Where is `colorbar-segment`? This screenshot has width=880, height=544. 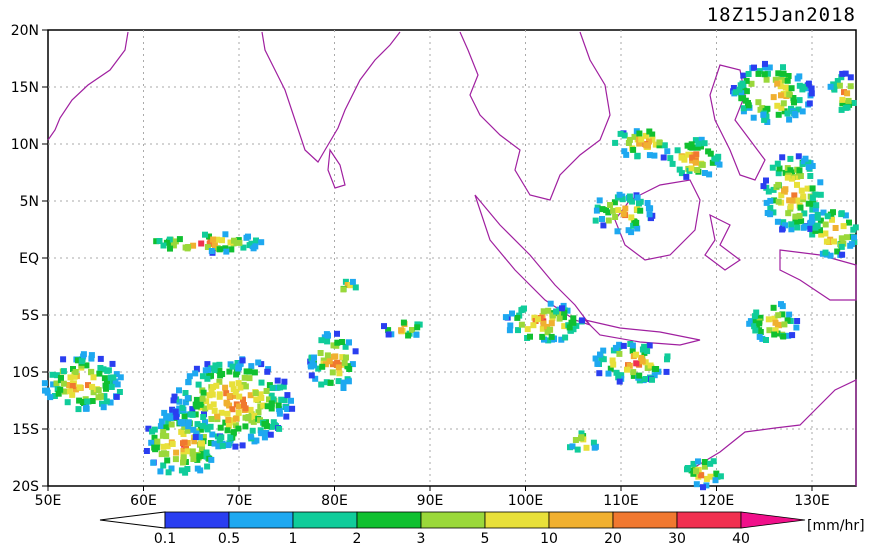 colorbar-segment is located at coordinates (709, 520).